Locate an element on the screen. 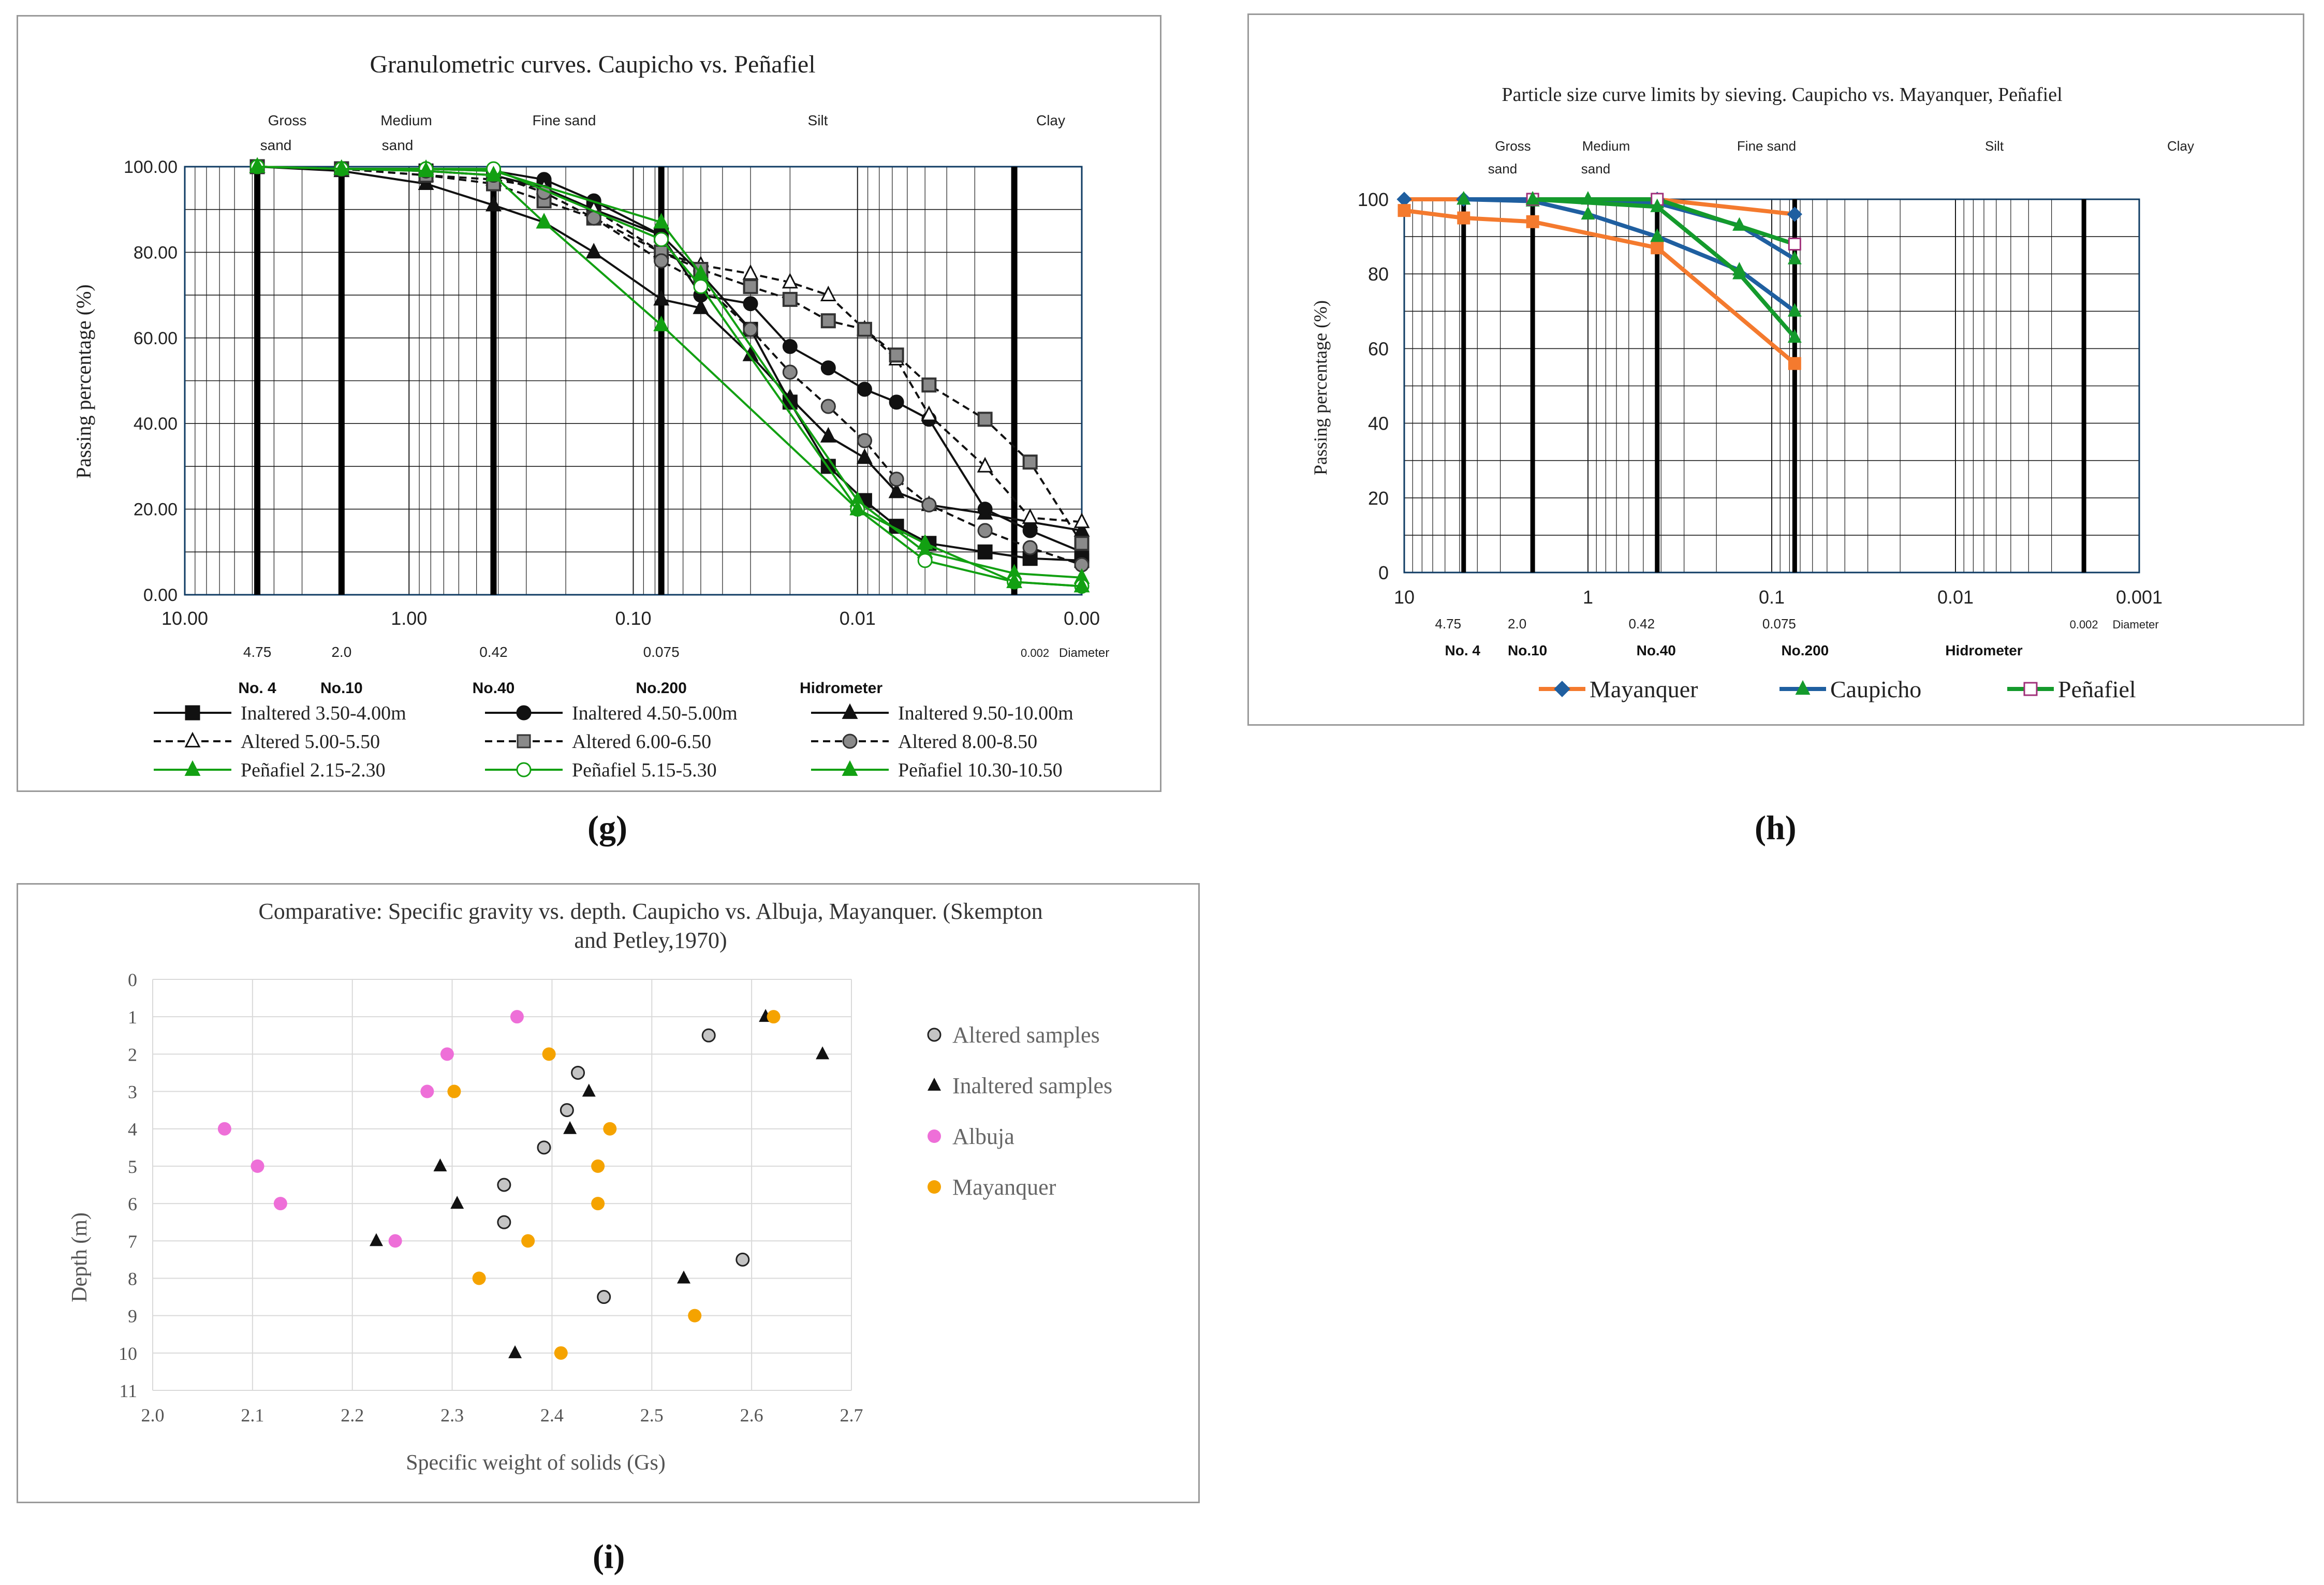 This screenshot has height=1585, width=2324. y-tick-label: 9 is located at coordinates (132, 1316).